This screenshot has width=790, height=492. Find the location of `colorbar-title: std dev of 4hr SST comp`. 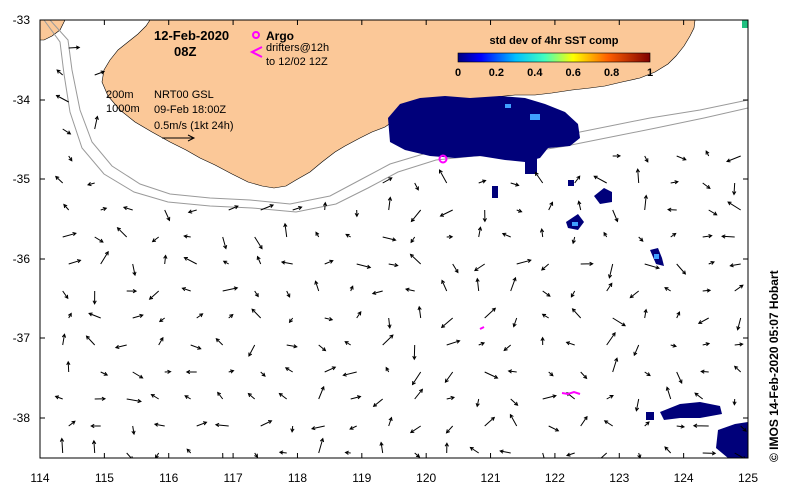

colorbar-title: std dev of 4hr SST comp is located at coordinates (554, 41).